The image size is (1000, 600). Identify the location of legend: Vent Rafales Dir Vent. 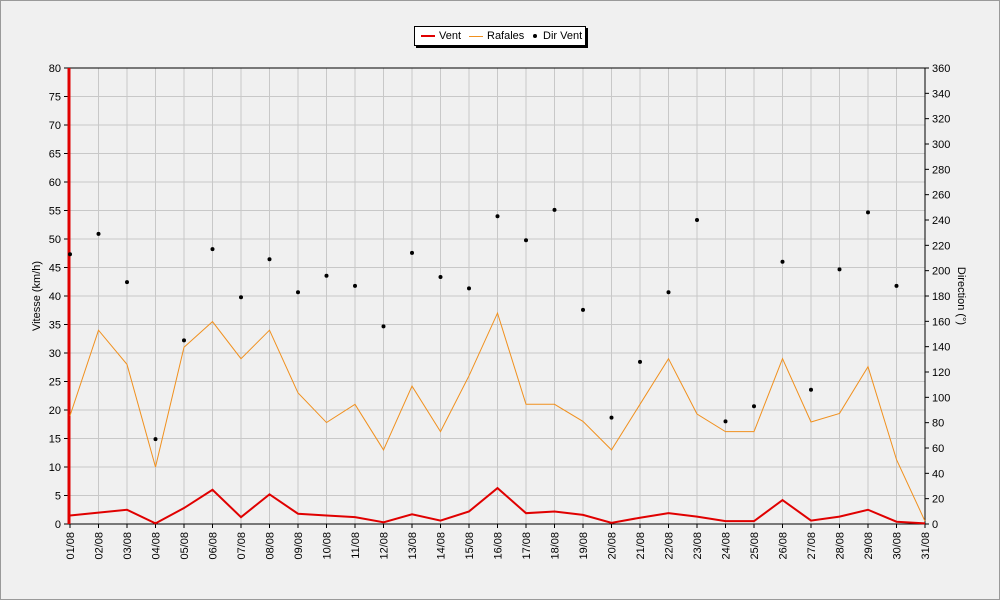
(500, 36).